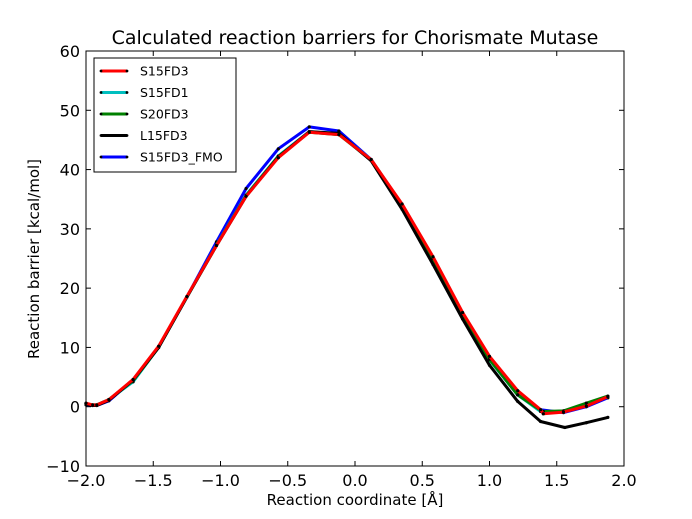  I want to click on legend: S15FD3 S15FD1 S20FD3 L15FD3 S15FD3_FMO, so click(165, 115).